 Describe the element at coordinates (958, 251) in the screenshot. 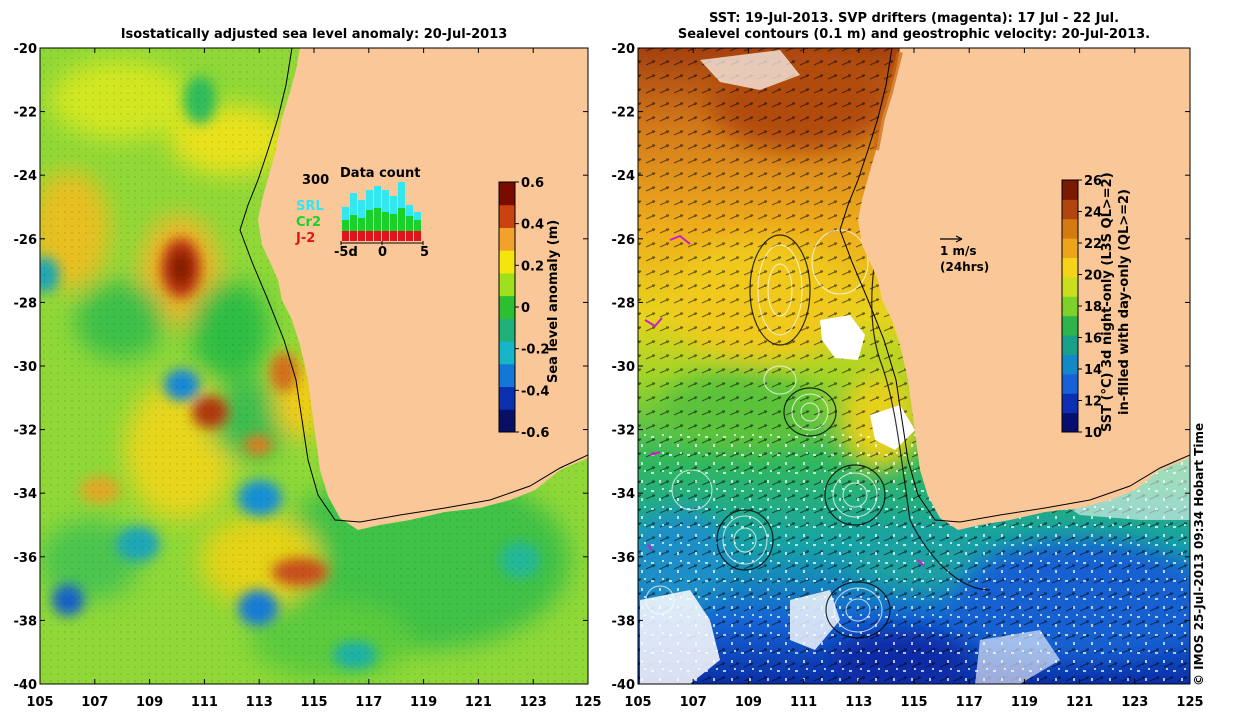

I see `scale-speed-label: 1 m/s` at that location.